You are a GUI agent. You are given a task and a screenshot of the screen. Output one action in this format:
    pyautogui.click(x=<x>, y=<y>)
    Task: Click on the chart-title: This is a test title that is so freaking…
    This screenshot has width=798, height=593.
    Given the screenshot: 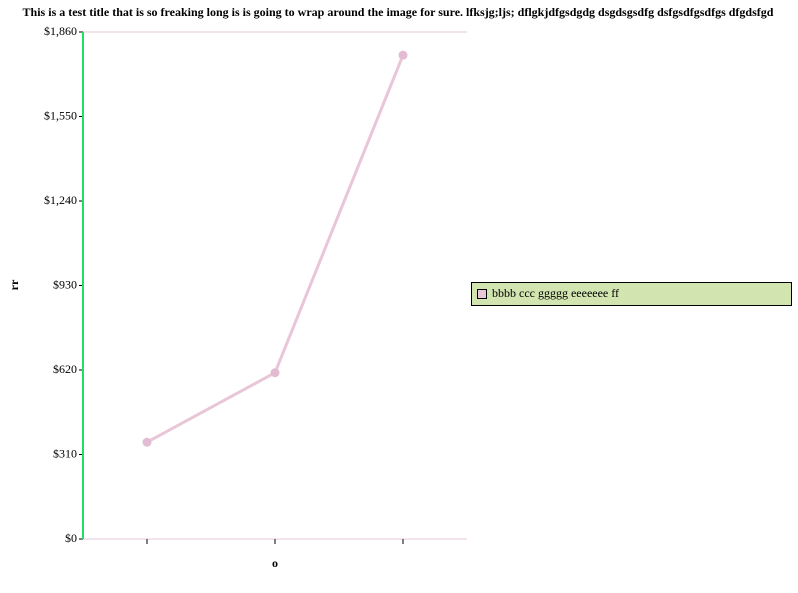 What is the action you would take?
    pyautogui.click(x=398, y=12)
    